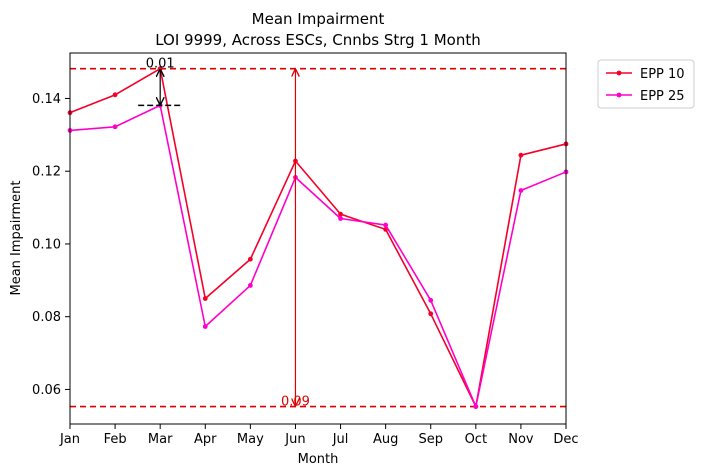 The width and height of the screenshot is (705, 476). Describe the element at coordinates (294, 439) in the screenshot. I see `x-tick-label: Jun` at that location.